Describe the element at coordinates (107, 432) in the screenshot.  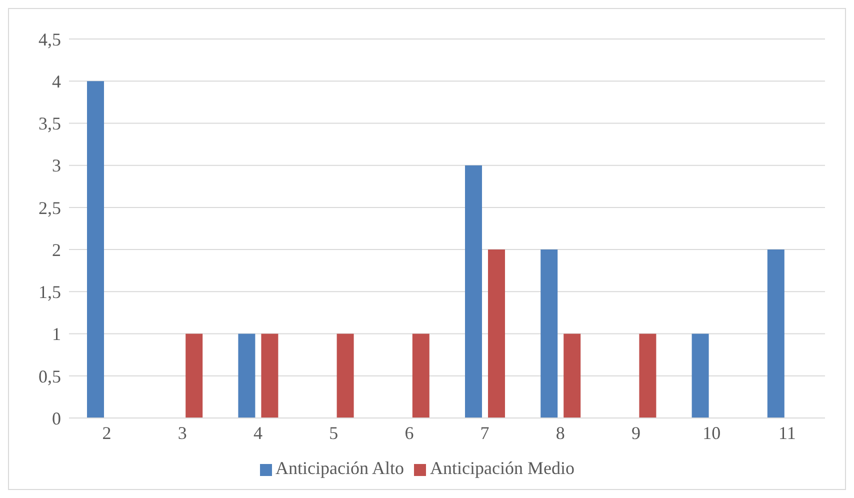
I see `x-tick-label: 2` at that location.